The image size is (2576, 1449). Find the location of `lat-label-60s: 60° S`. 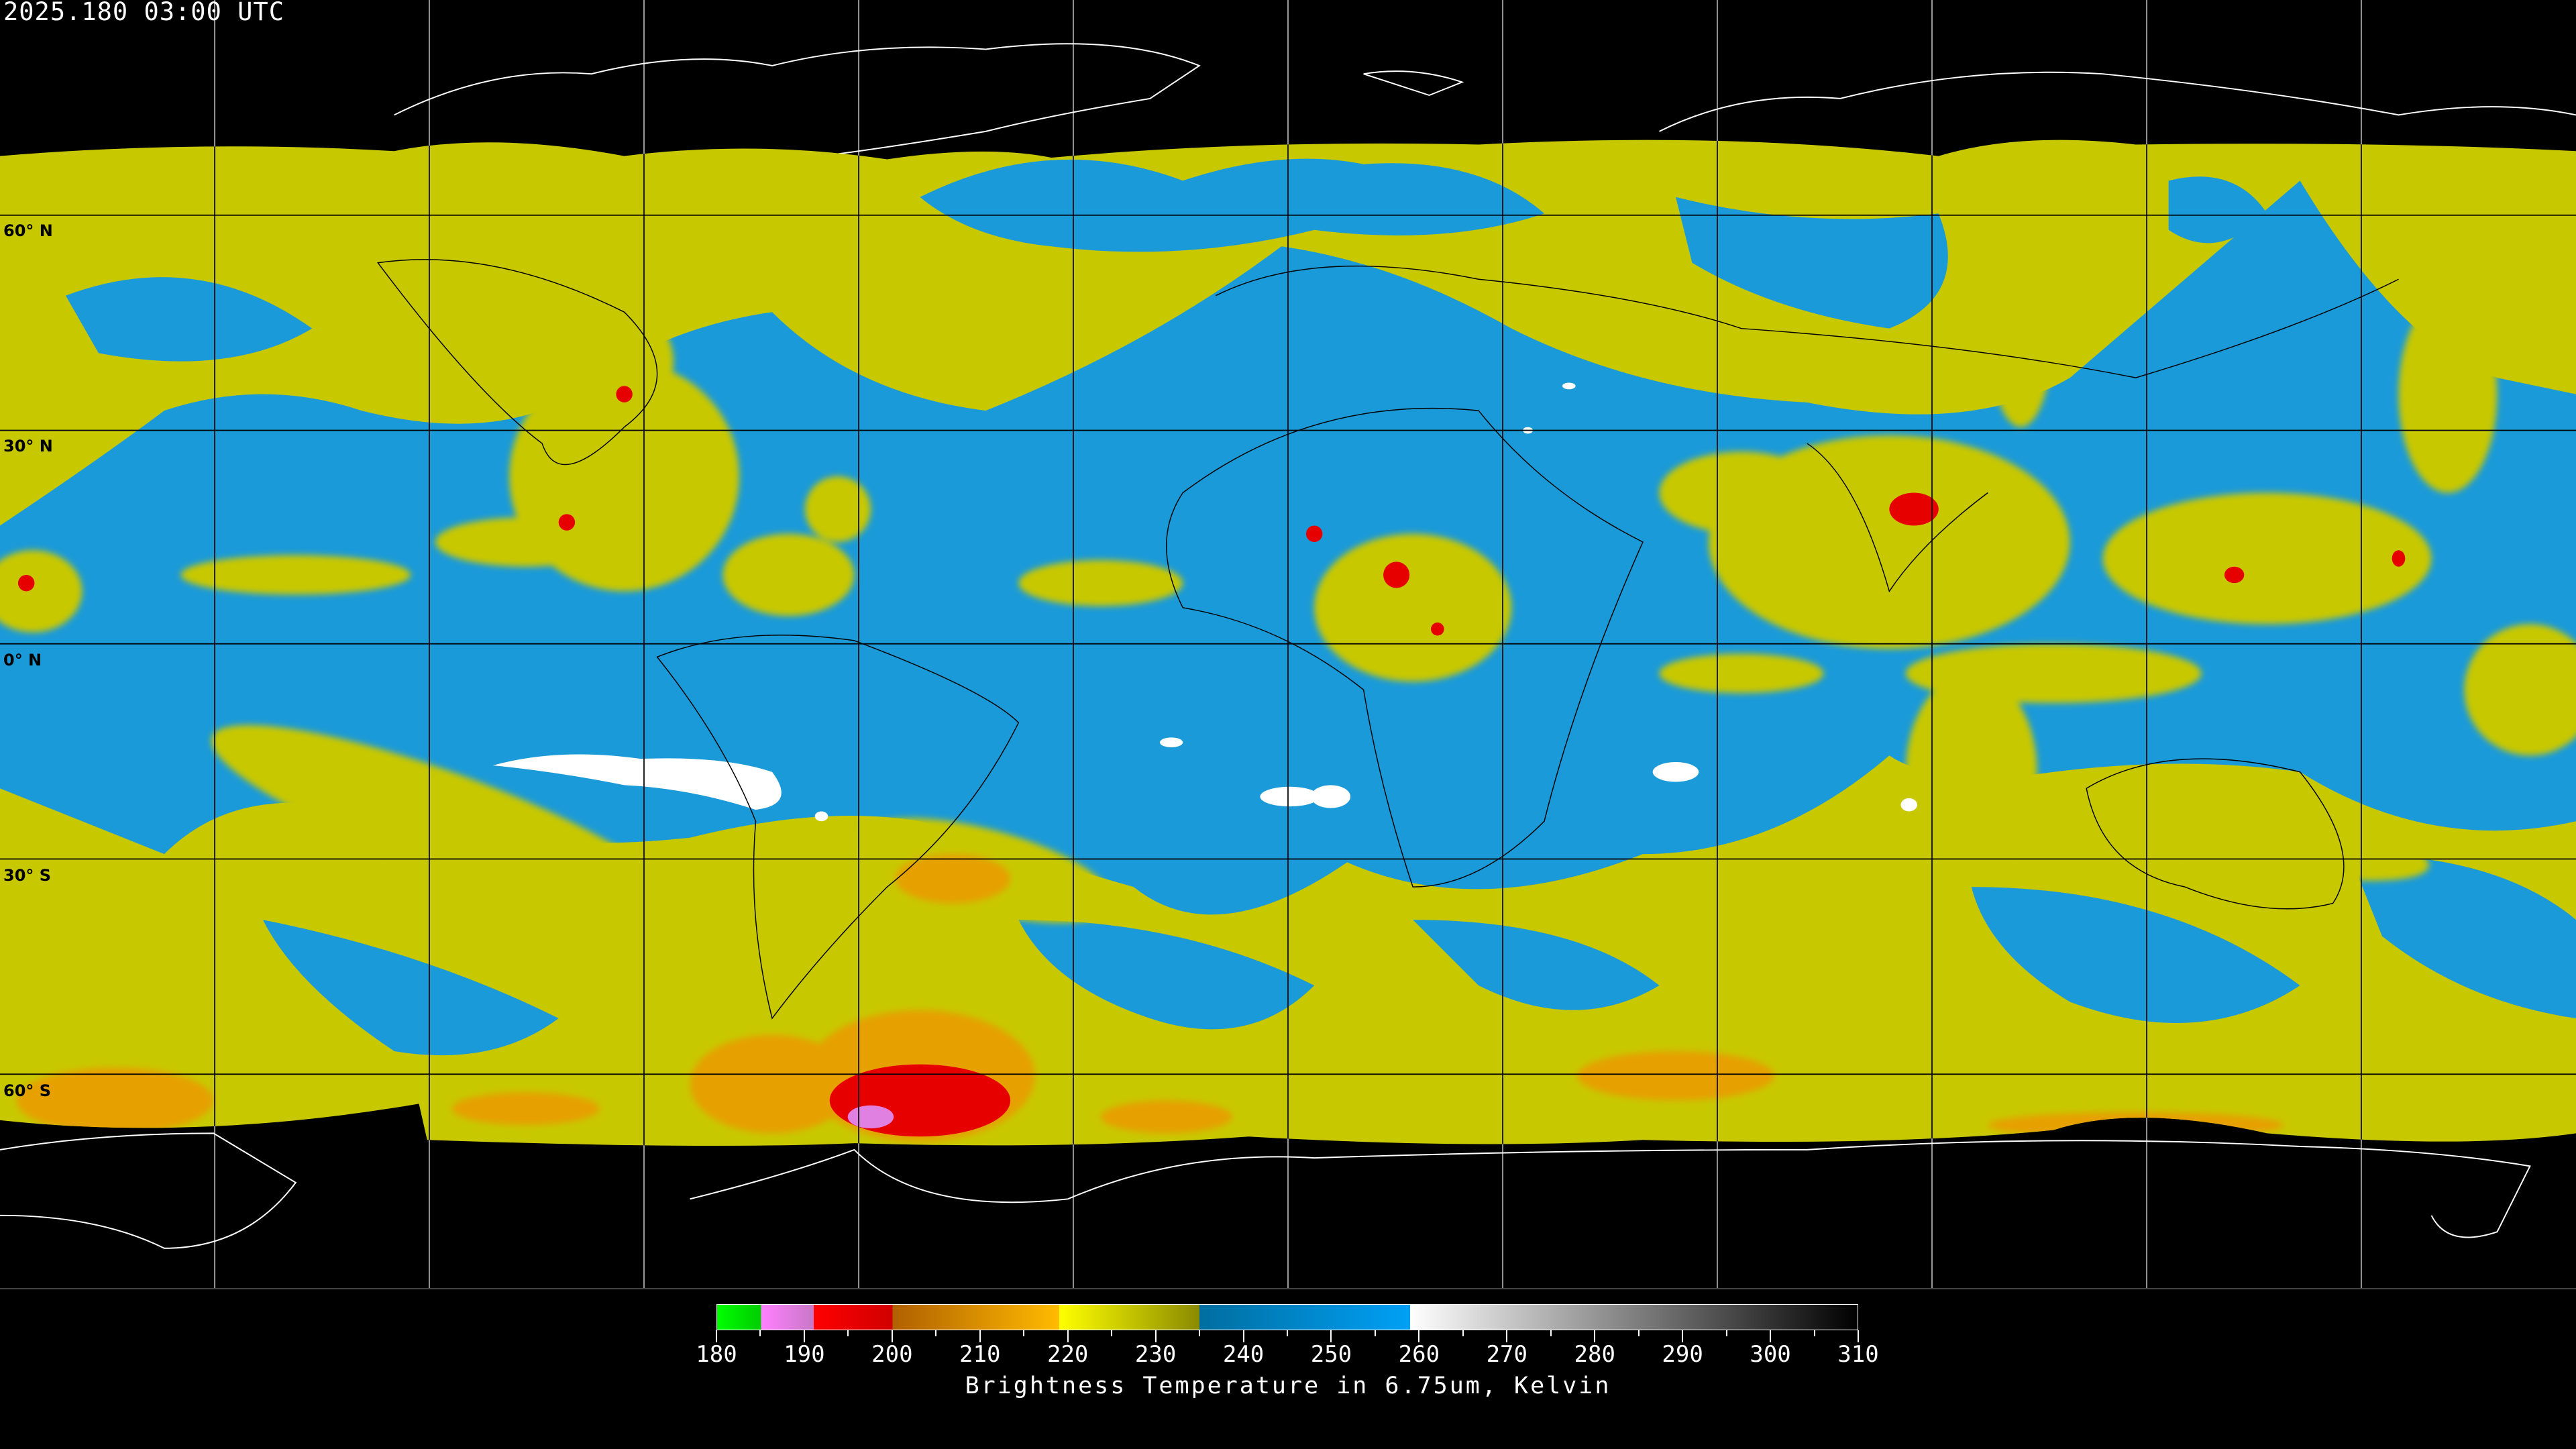

lat-label-60s: 60° S is located at coordinates (27, 1090).